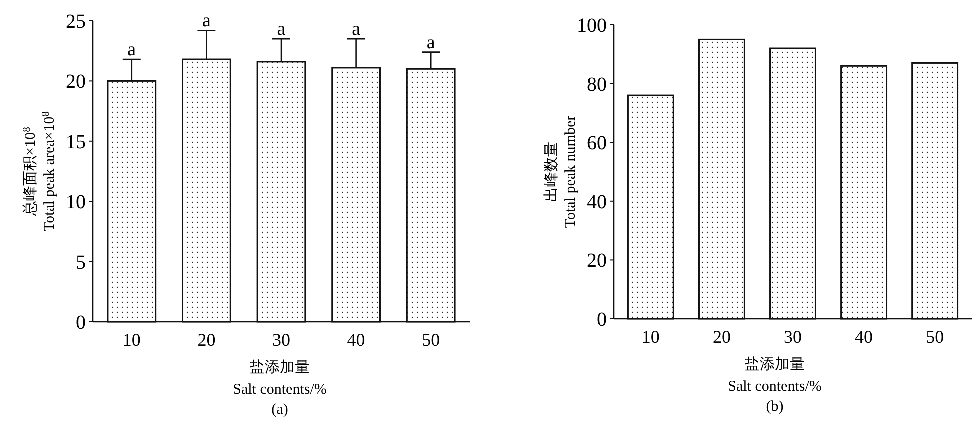 The image size is (975, 434). I want to click on y-tick-label: 100, so click(592, 26).